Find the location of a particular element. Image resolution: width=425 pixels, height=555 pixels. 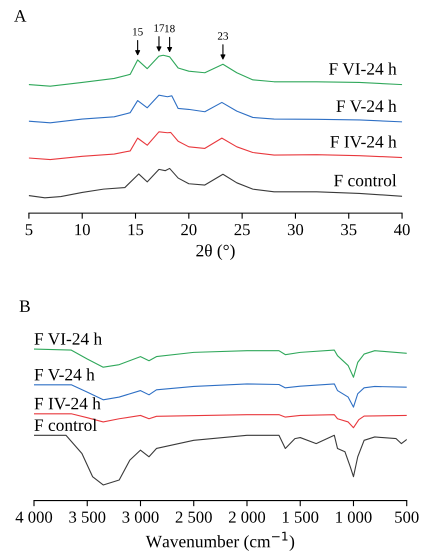

x-tick-label: 500 is located at coordinates (407, 517).